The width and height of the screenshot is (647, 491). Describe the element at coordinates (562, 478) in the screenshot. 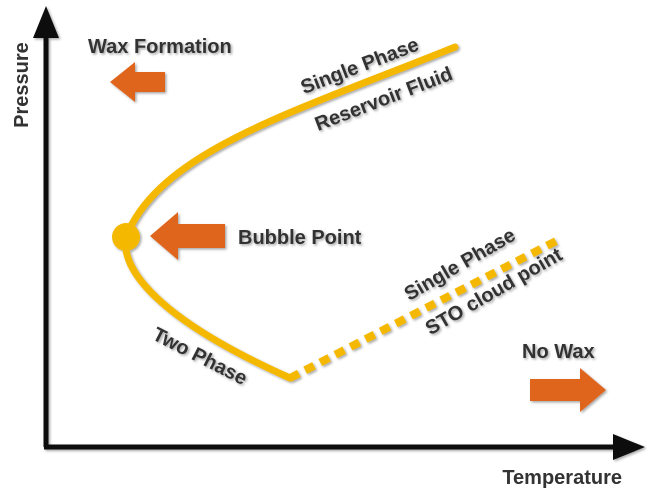

I see `x-axis-label: Temperature` at that location.